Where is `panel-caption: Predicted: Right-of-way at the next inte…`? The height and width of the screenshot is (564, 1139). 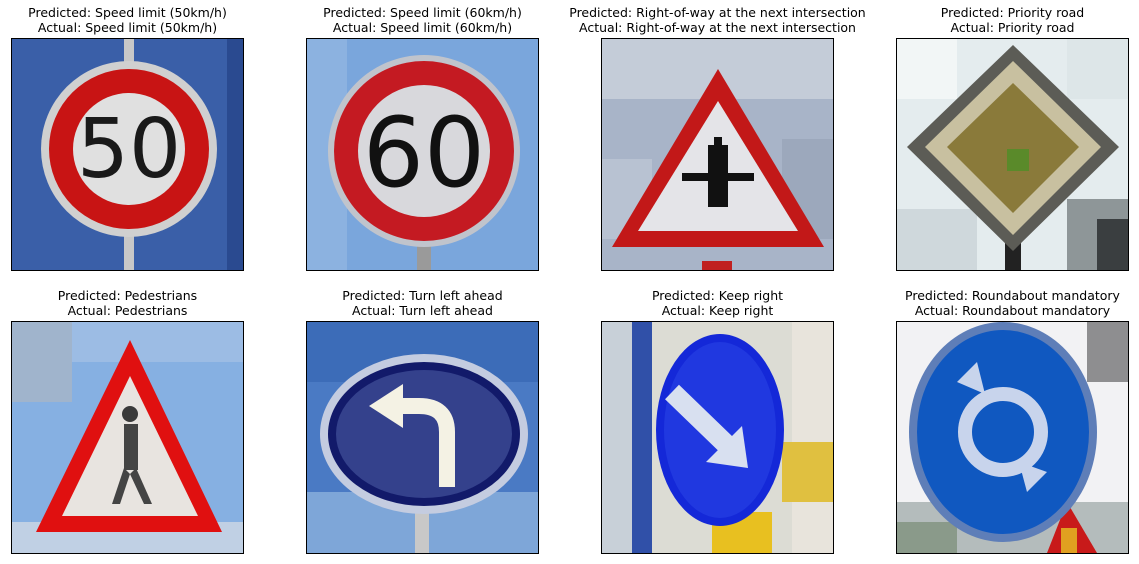 panel-caption: Predicted: Right-of-way at the next inte… is located at coordinates (717, 20).